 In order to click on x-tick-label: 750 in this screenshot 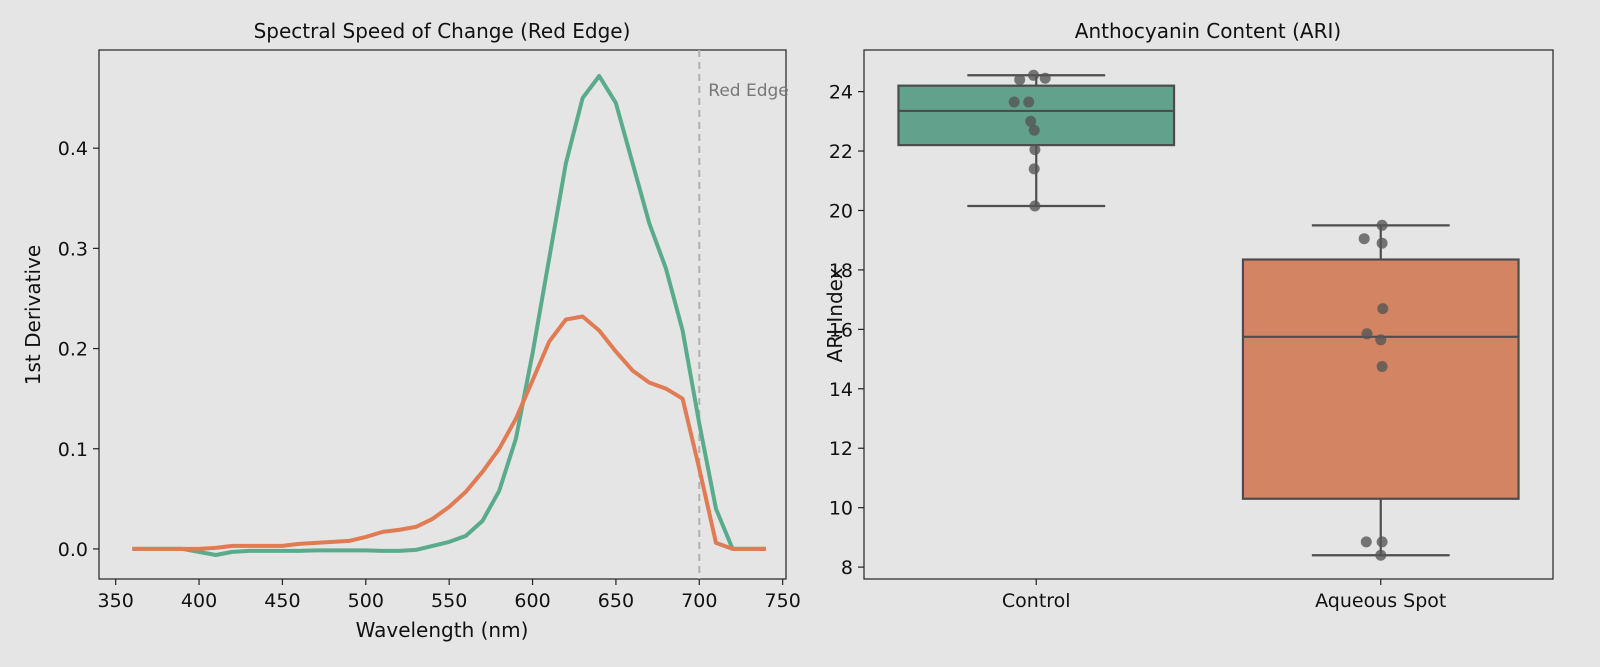, I will do `click(783, 601)`.